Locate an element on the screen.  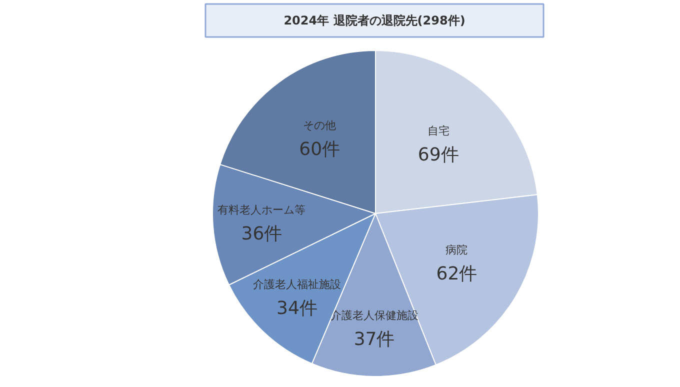
slice-label: 病院 is located at coordinates (457, 249).